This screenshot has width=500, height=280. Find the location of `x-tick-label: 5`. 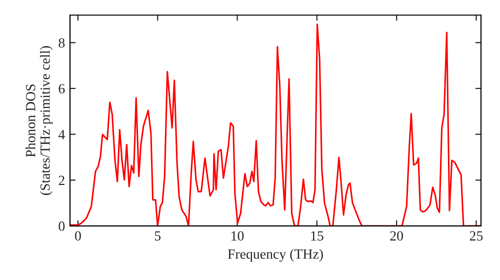

x-tick-label: 5 is located at coordinates (157, 236).